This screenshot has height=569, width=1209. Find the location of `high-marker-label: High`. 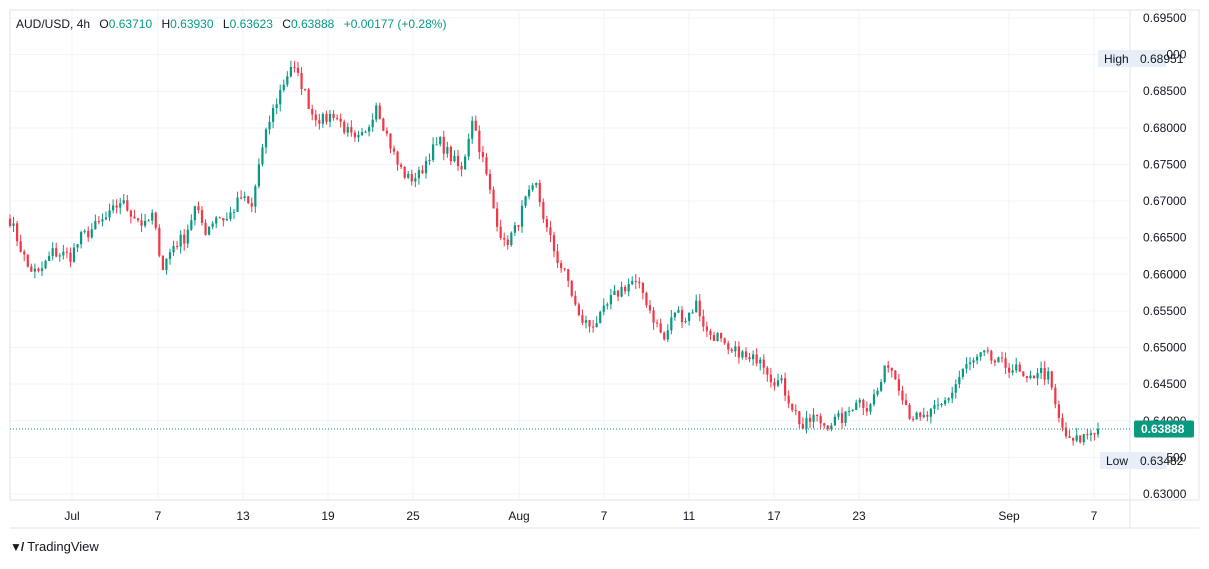

high-marker-label: High is located at coordinates (1116, 59).